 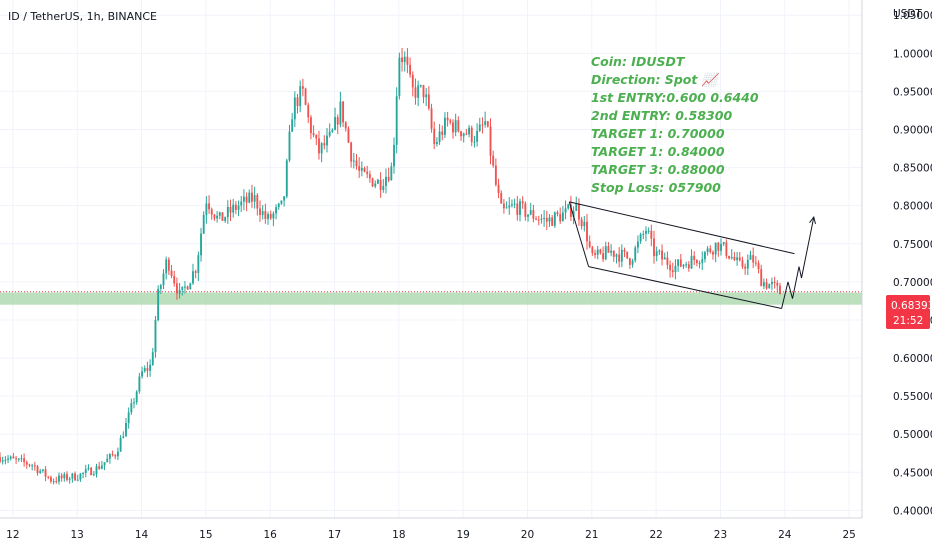 I want to click on y-tick-label: 1.00000, so click(x=912, y=54).